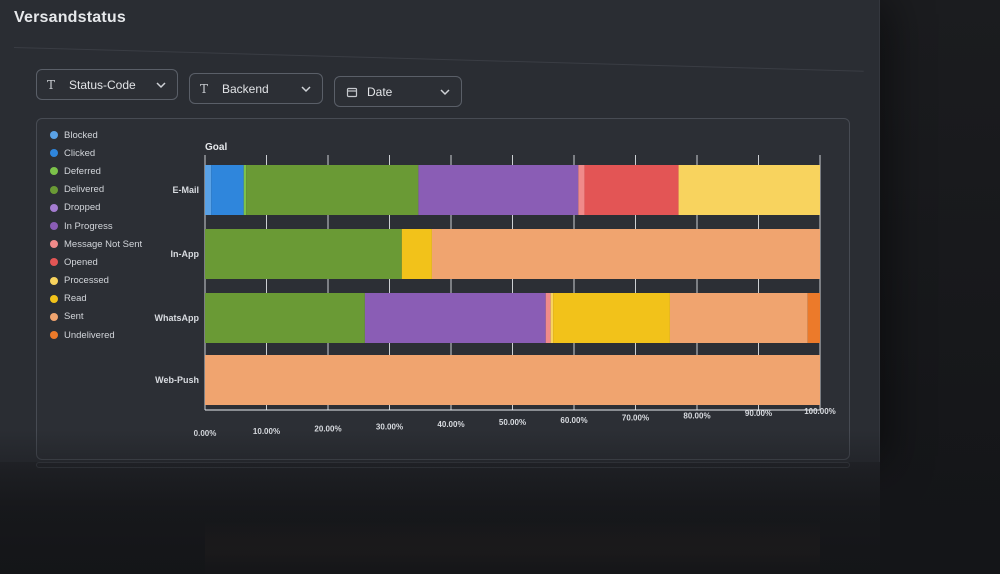 The height and width of the screenshot is (574, 1000). I want to click on legend-label: Message Not Sent, so click(103, 244).